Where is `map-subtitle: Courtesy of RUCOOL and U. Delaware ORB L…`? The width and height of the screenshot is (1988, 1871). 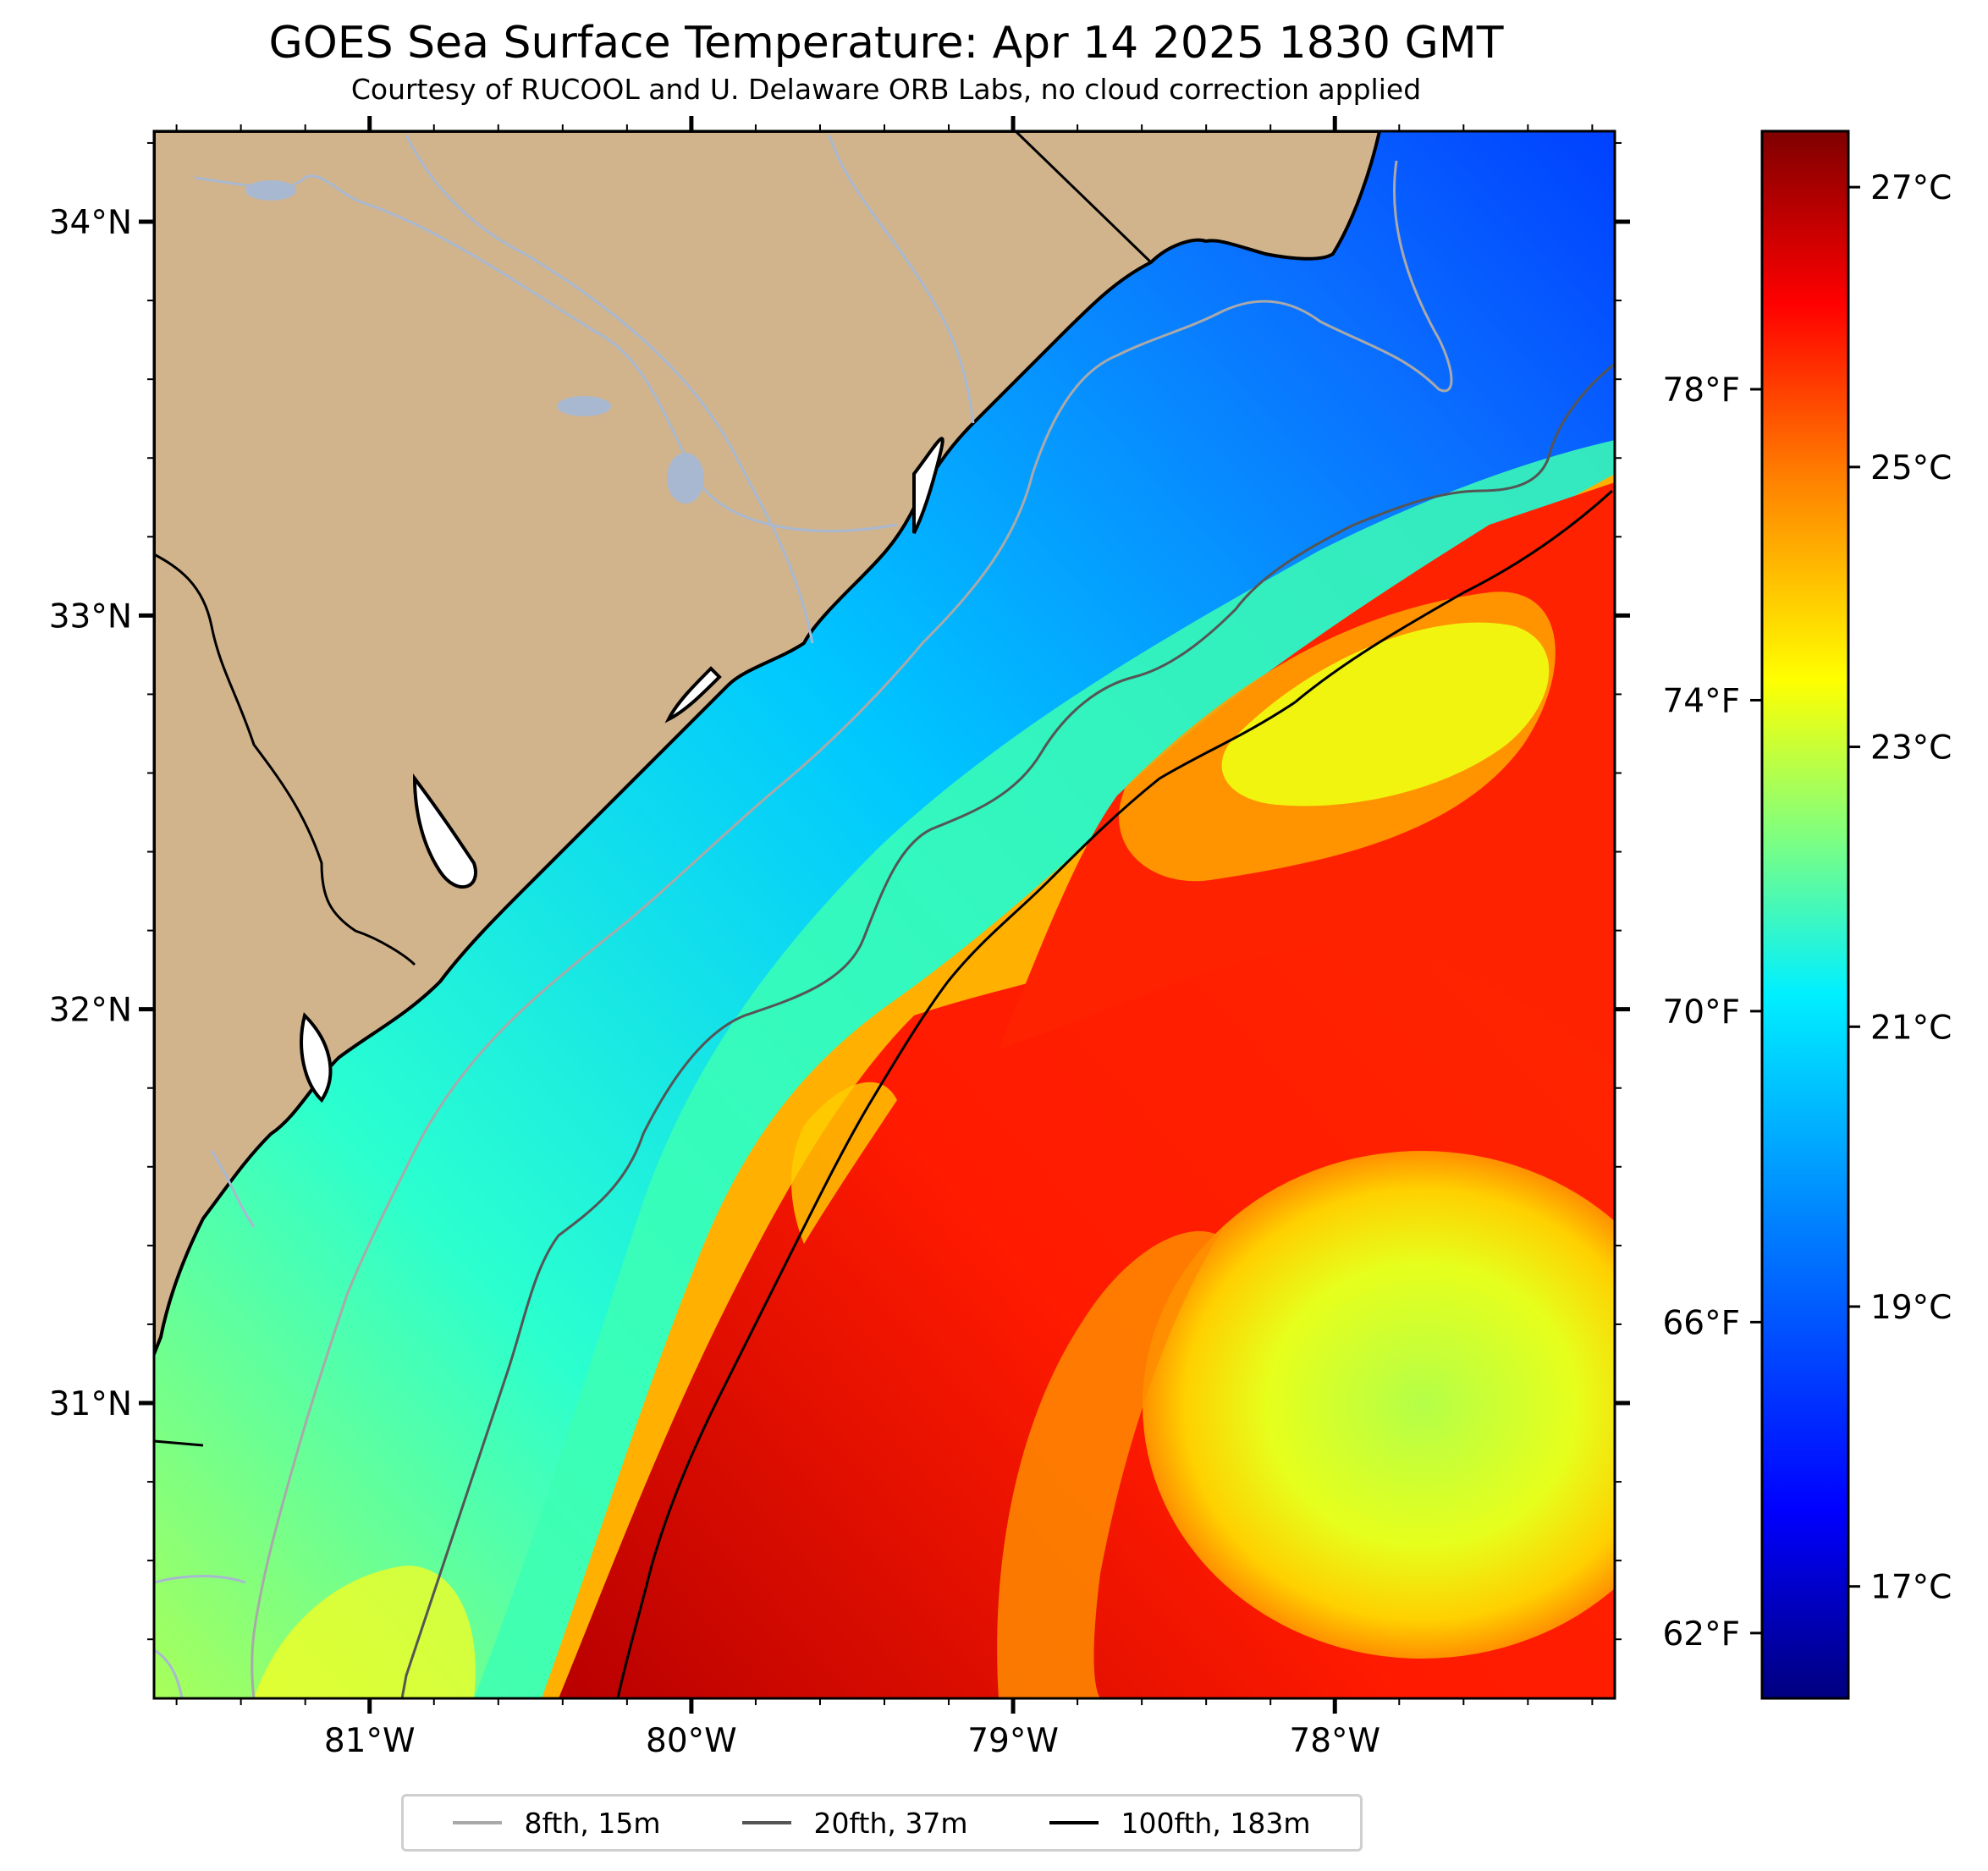
map-subtitle: Courtesy of RUCOOL and U. Delaware ORB L… is located at coordinates (886, 90).